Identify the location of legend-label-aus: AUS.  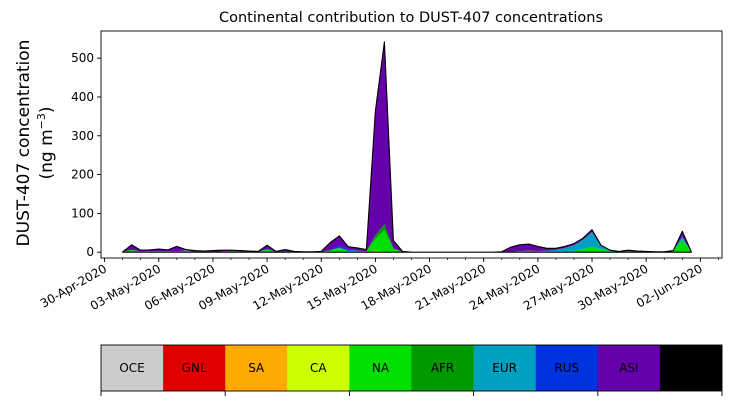
(691, 368).